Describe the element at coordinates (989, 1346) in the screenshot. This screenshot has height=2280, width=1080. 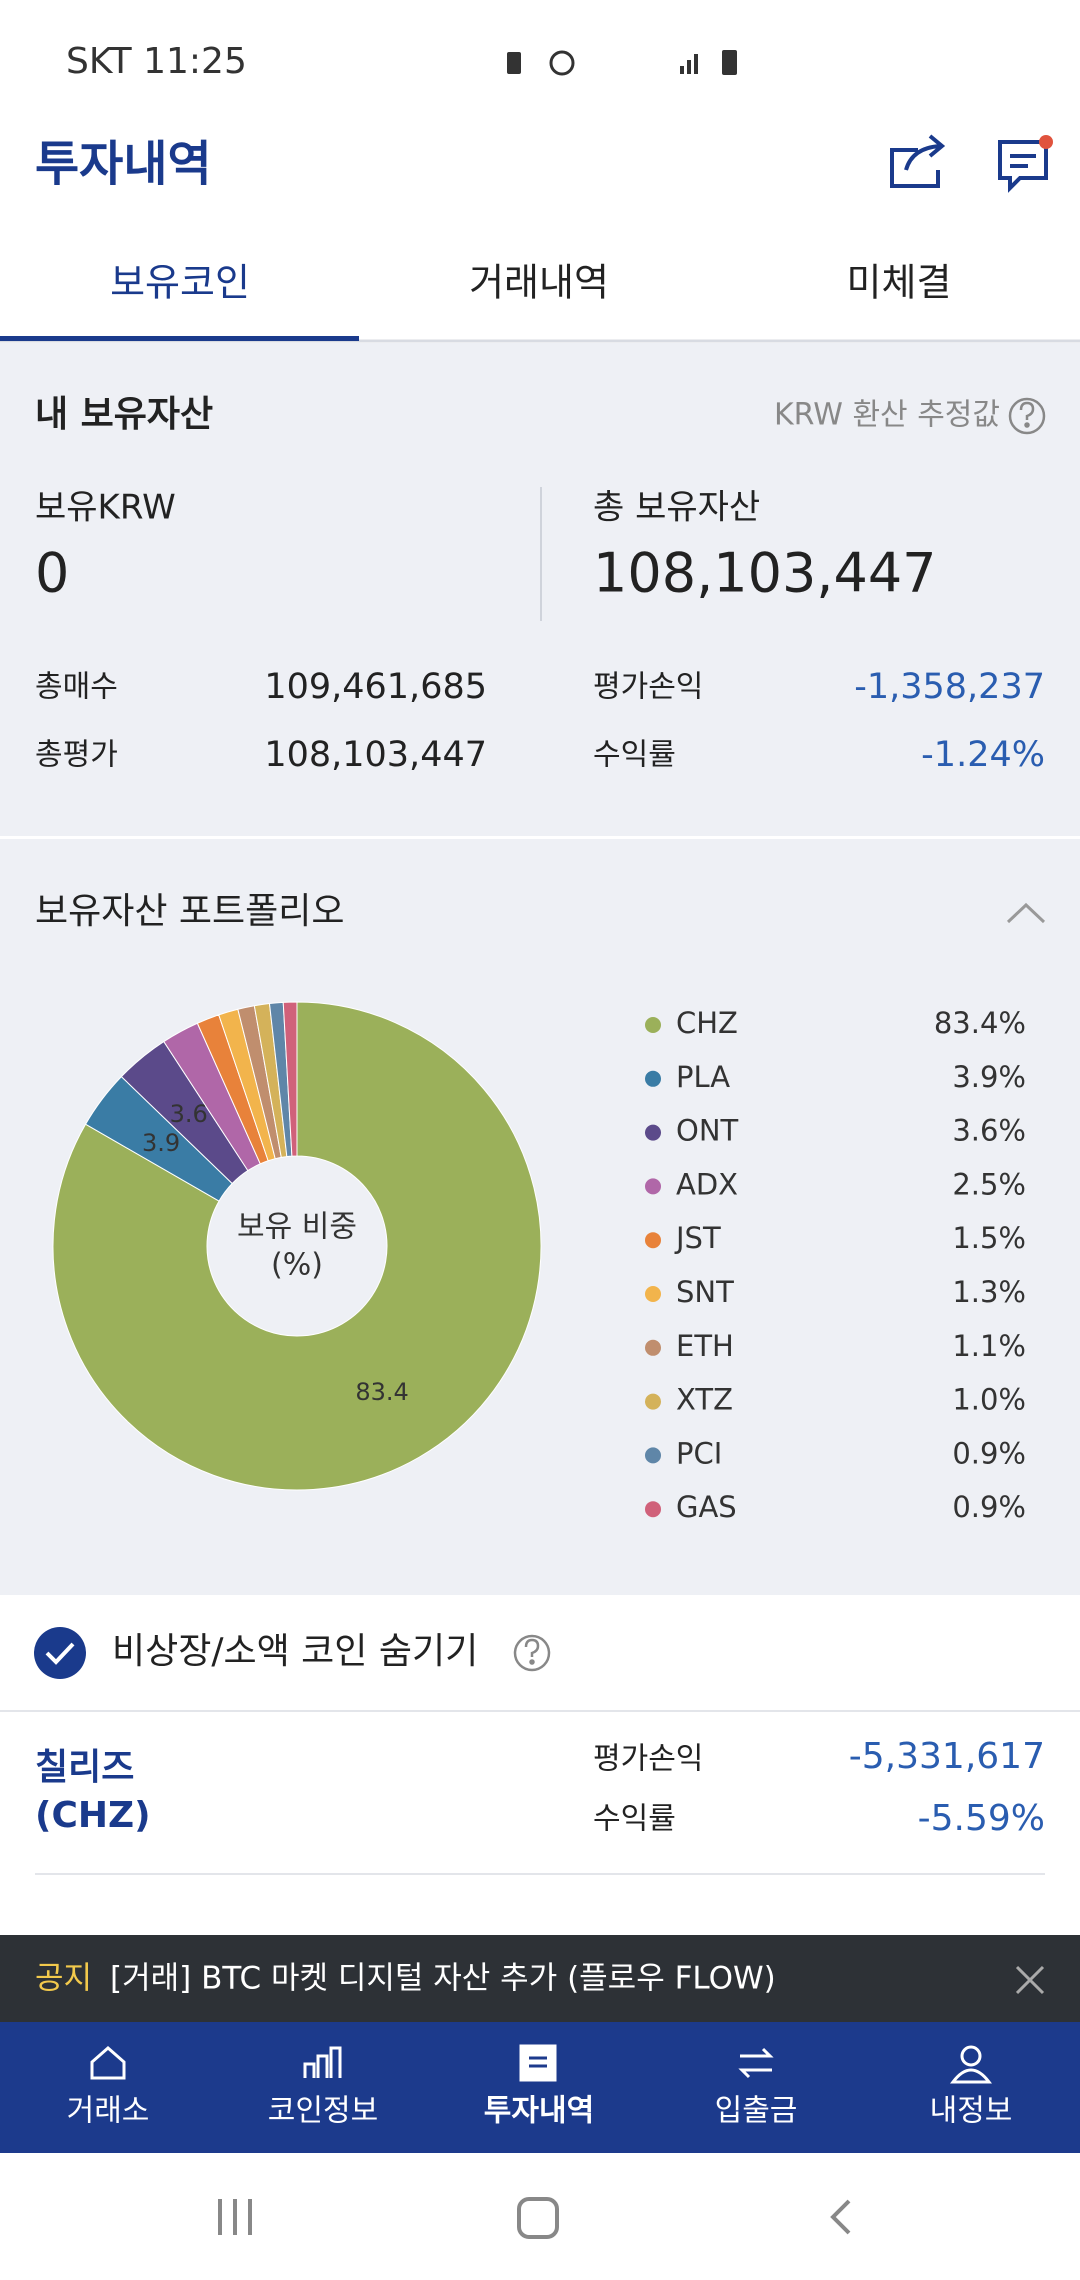
I see `legend-value: 1.1%` at that location.